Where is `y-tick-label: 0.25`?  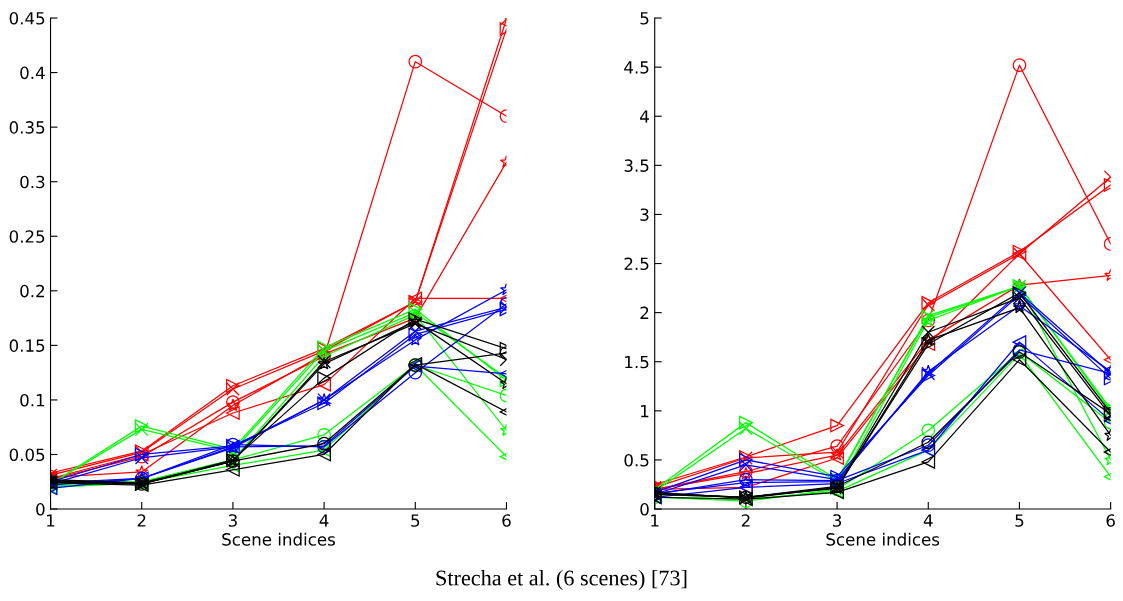 y-tick-label: 0.25 is located at coordinates (27, 236).